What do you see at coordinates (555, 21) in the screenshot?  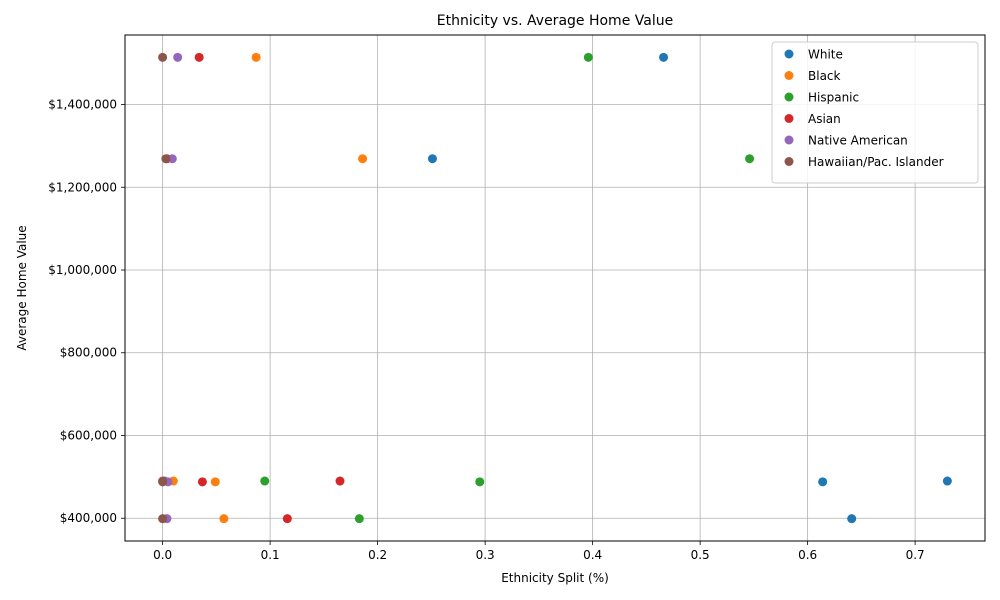 I see `chart-title: Ethnicity vs. Average Home Value` at bounding box center [555, 21].